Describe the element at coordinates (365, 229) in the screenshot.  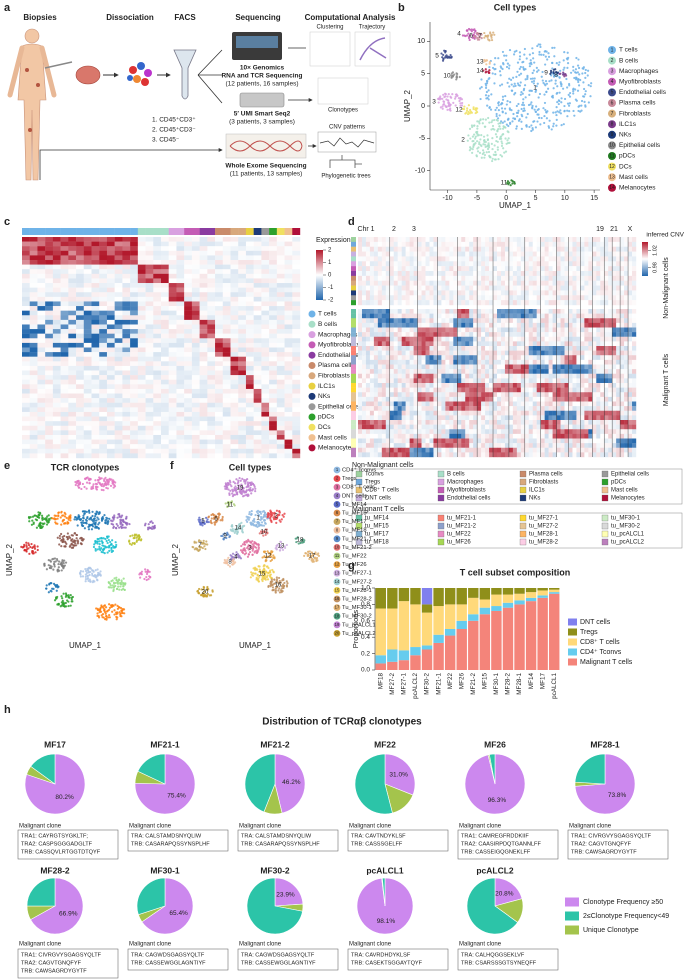
I see `chromosome-label: Chr 1` at that location.